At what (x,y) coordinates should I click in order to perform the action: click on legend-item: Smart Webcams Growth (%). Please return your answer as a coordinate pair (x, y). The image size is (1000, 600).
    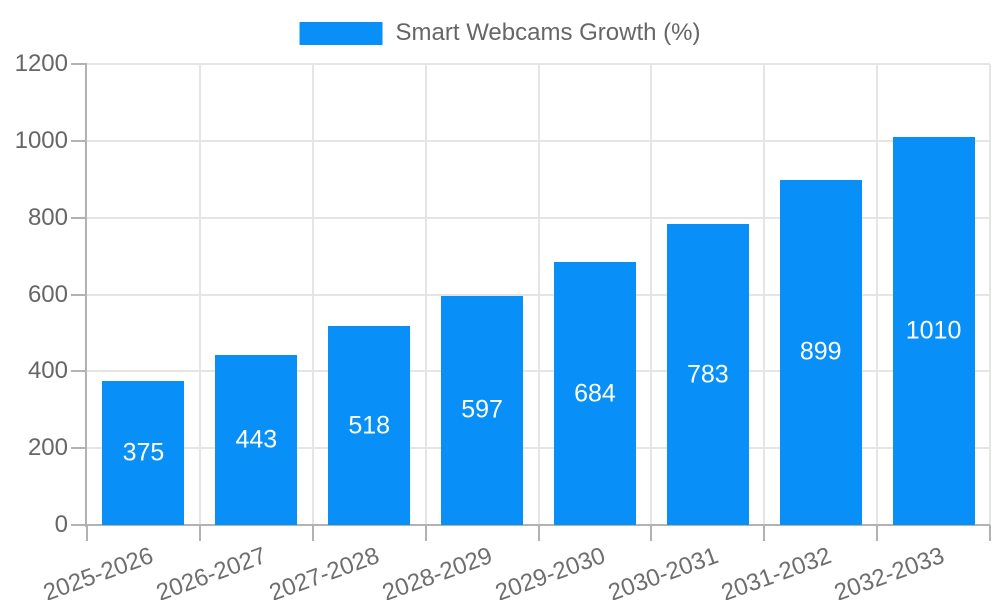
    Looking at the image, I should click on (500, 33).